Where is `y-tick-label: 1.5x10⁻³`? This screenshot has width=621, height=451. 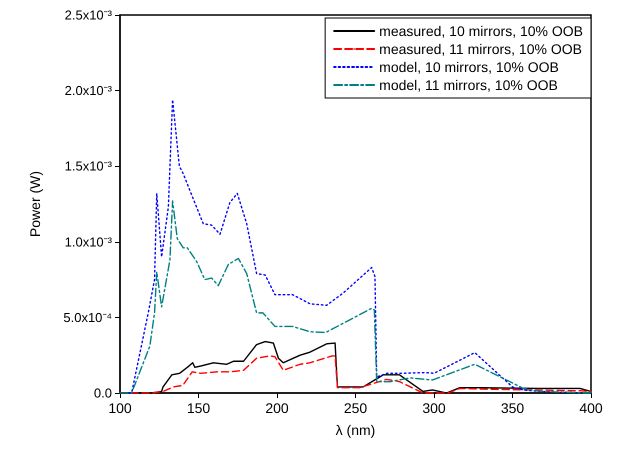 y-tick-label: 1.5x10⁻³ is located at coordinates (88, 166).